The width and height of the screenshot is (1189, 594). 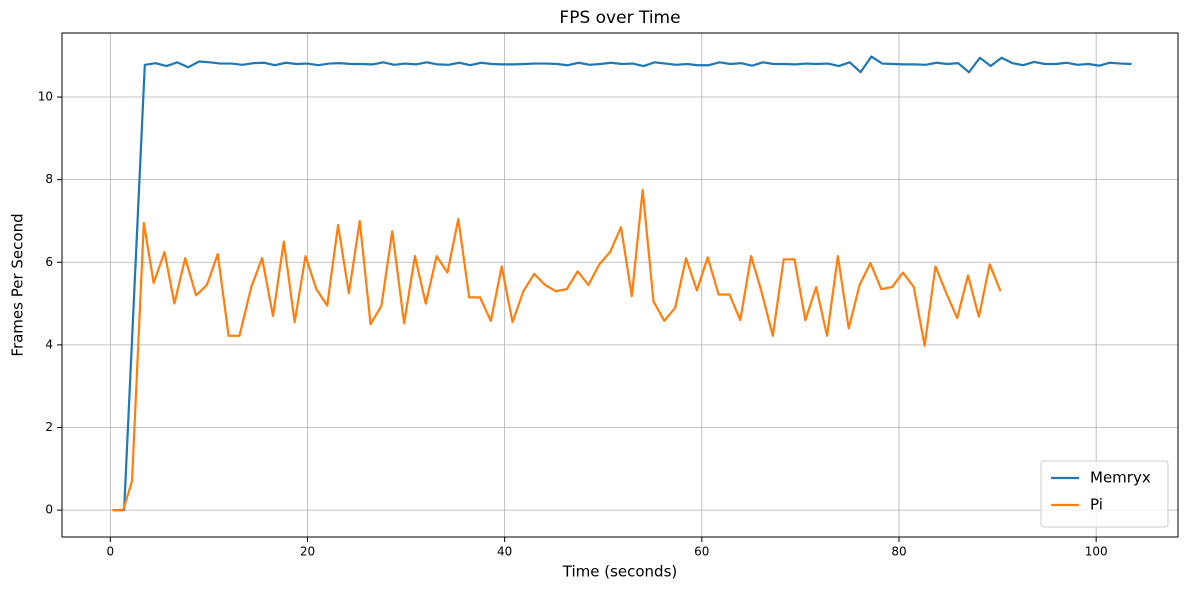 I want to click on chart-title: FPS over Time, so click(x=619, y=18).